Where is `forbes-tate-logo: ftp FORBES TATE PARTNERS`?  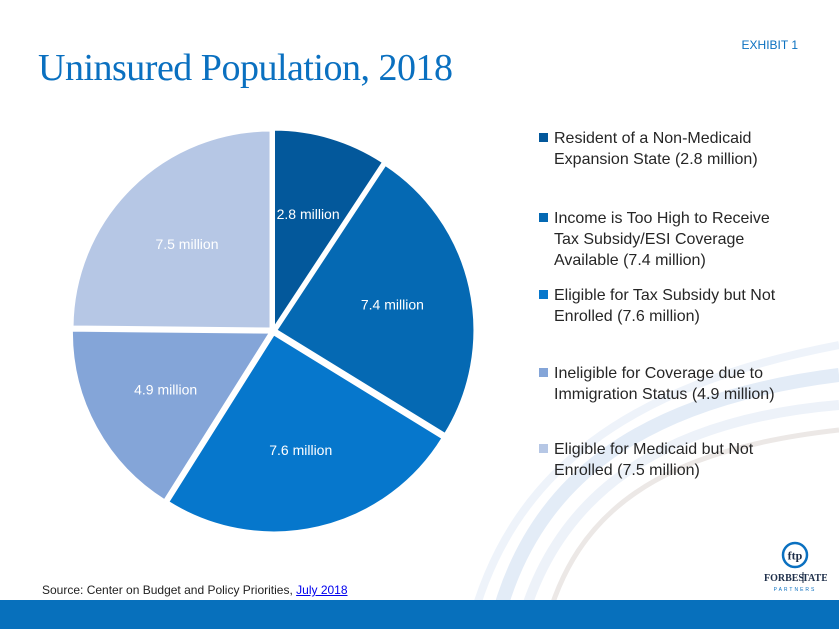 forbes-tate-logo: ftp FORBES TATE PARTNERS is located at coordinates (795, 567).